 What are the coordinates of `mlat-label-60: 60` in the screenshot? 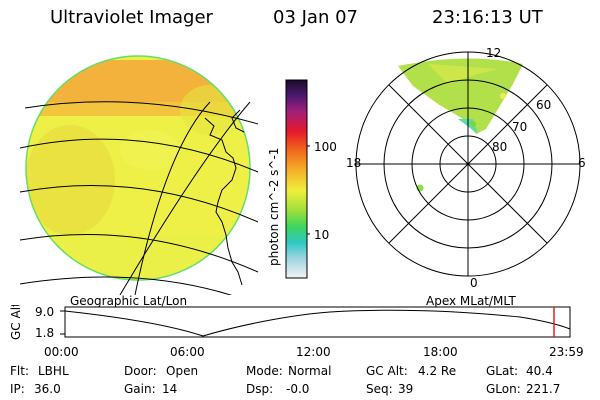 It's located at (544, 105).